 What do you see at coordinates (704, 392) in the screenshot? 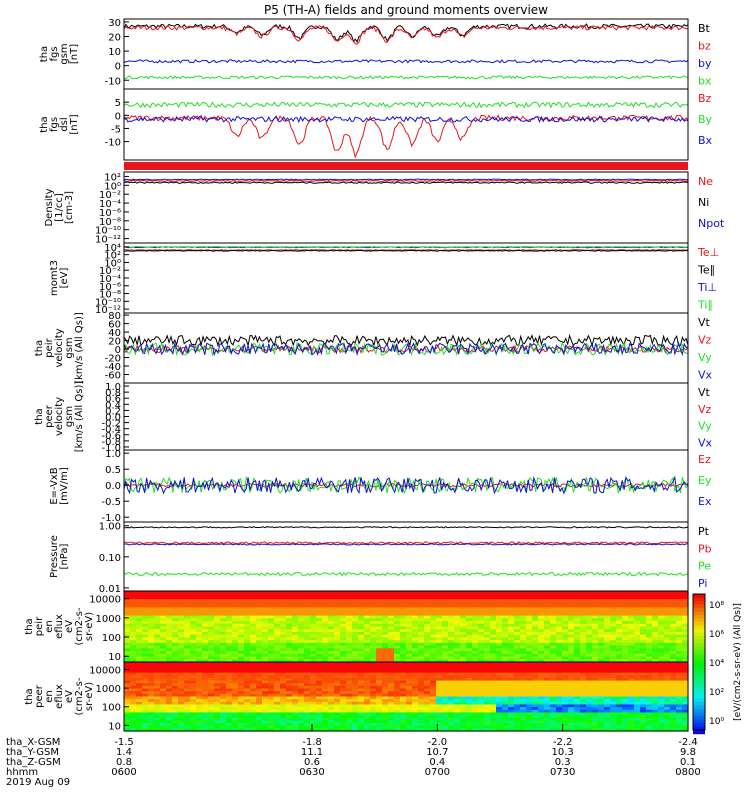
I see `legend-entry: Vt` at bounding box center [704, 392].